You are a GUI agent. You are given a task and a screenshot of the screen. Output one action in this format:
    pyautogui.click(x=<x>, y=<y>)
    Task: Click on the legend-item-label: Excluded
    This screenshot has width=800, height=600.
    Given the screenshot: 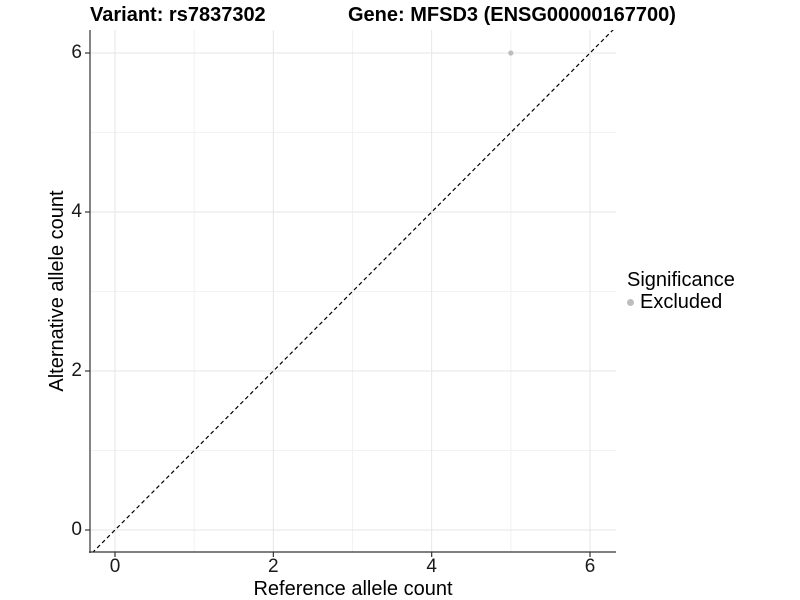 What is the action you would take?
    pyautogui.click(x=681, y=302)
    